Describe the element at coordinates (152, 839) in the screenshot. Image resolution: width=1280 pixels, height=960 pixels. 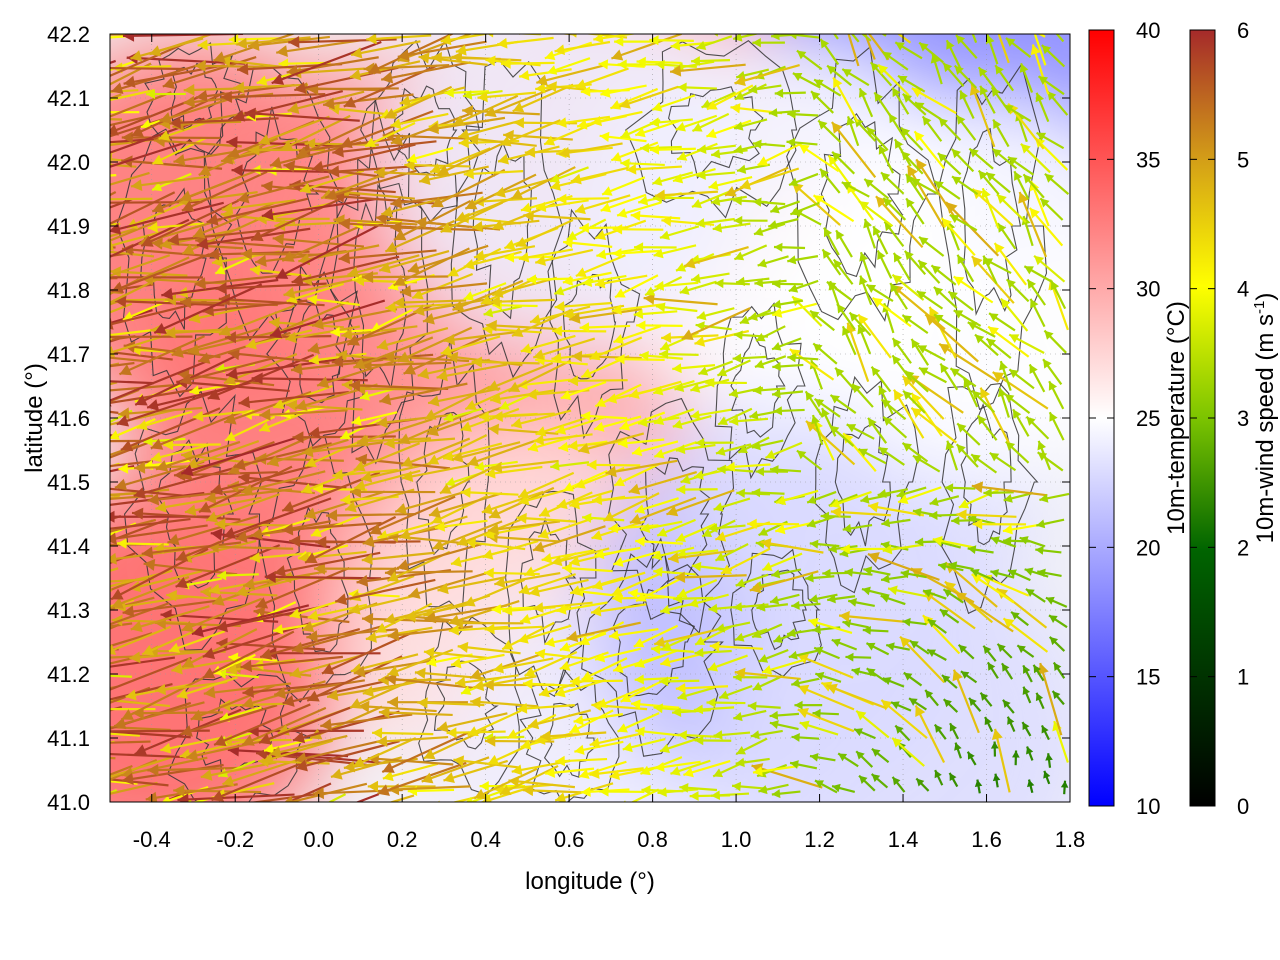
I see `x-tick-label-0: -0.4` at that location.